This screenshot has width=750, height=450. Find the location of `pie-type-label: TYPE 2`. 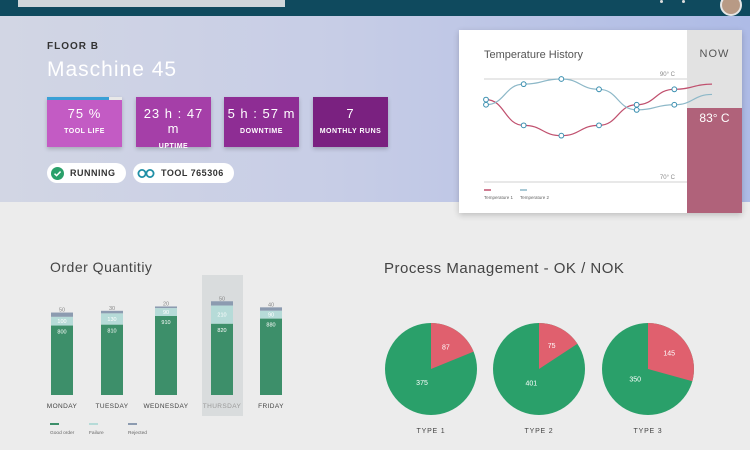

pie-type-label: TYPE 2 is located at coordinates (539, 431).